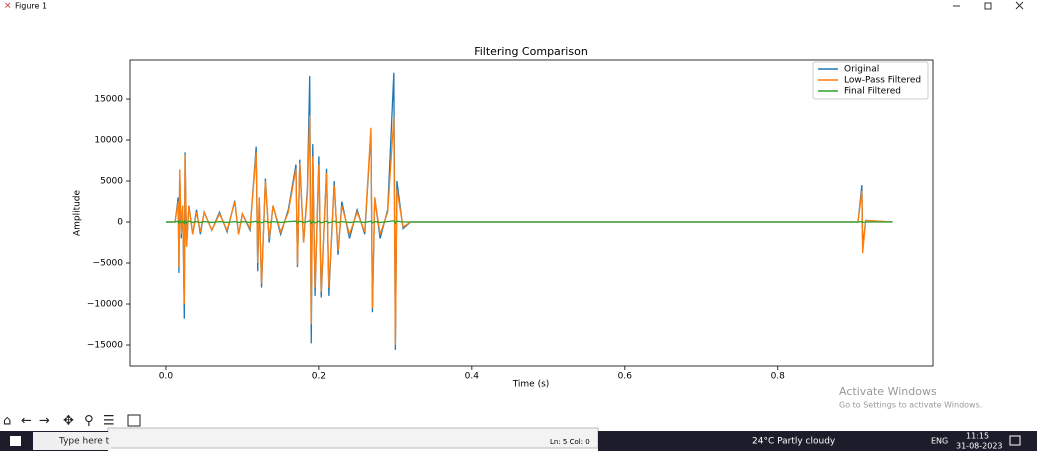 The width and height of the screenshot is (1037, 455). Describe the element at coordinates (108, 100) in the screenshot. I see `y-tick-label: 15000` at that location.